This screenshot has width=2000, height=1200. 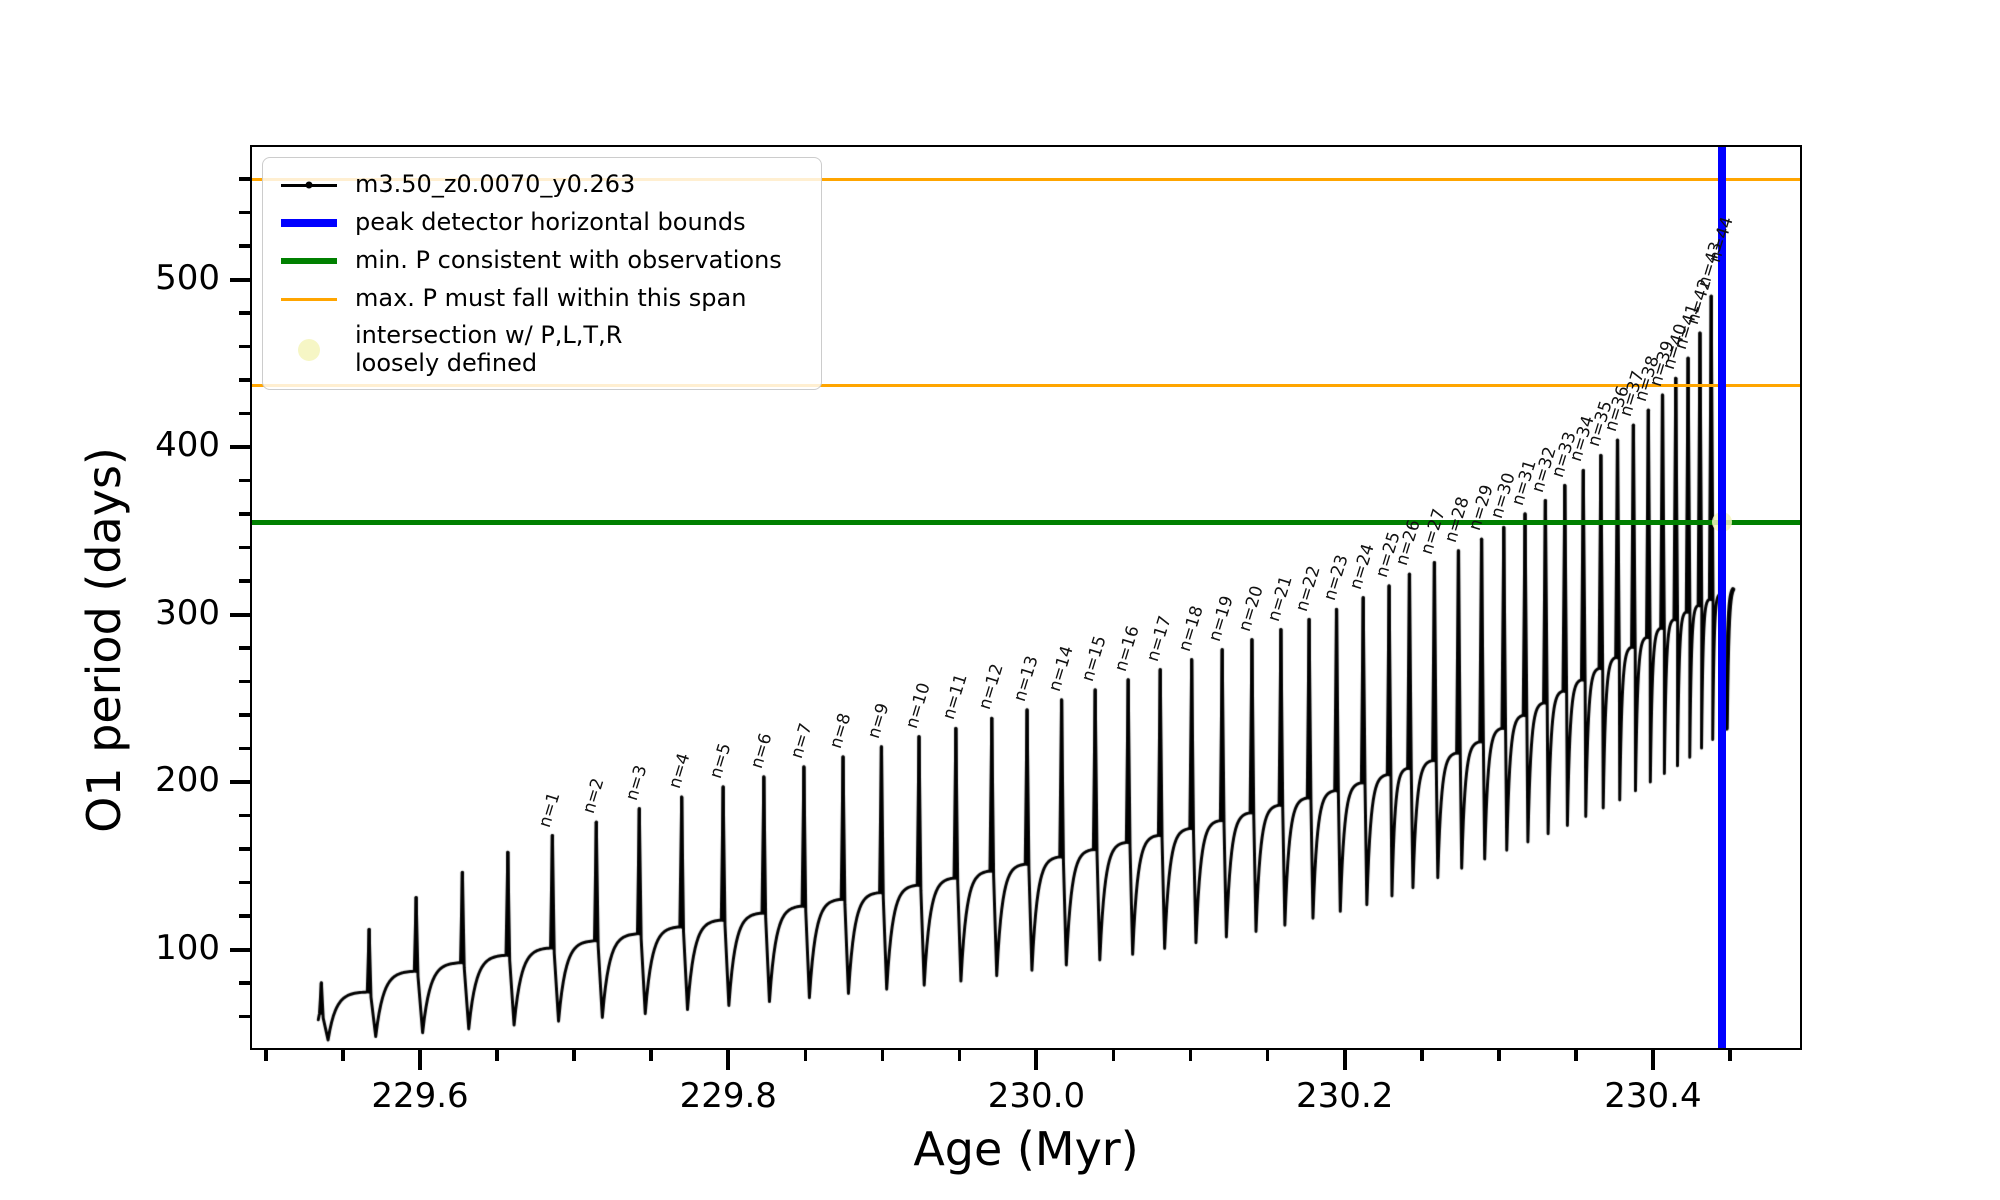 I want to click on blue-line-icon, so click(x=309, y=223).